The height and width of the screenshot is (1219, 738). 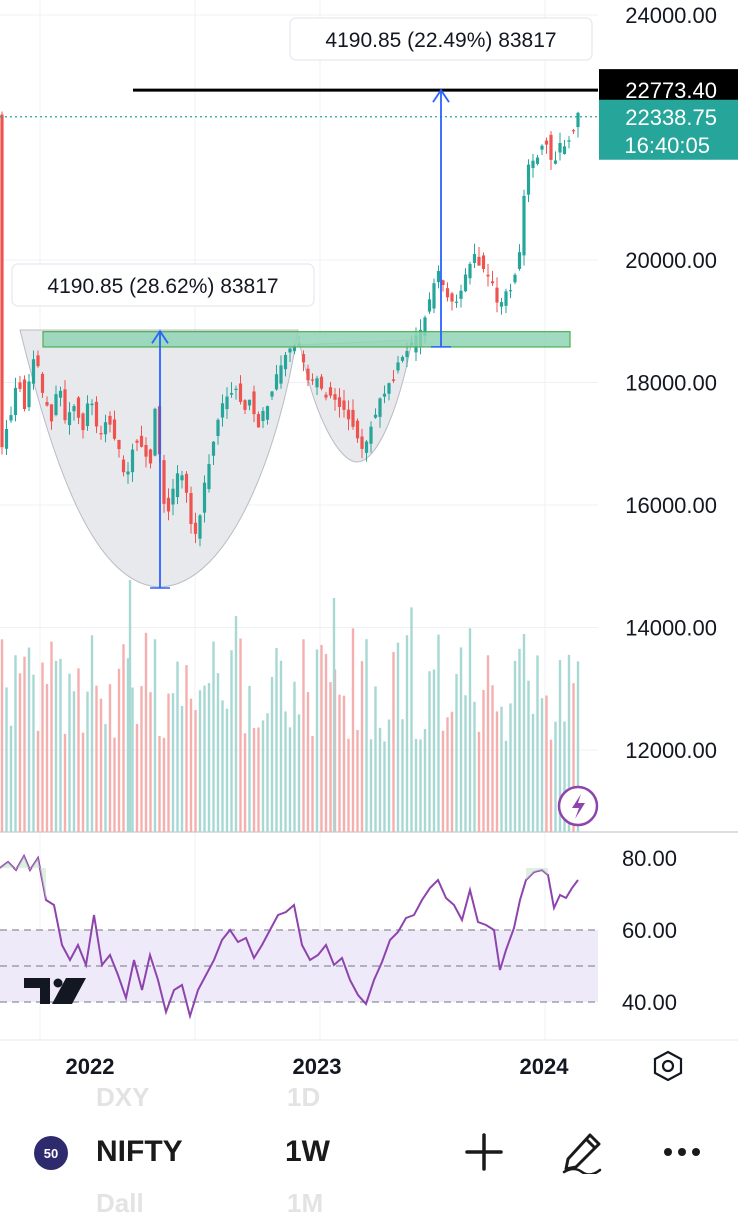 What do you see at coordinates (682, 1152) in the screenshot?
I see `more-icon` at bounding box center [682, 1152].